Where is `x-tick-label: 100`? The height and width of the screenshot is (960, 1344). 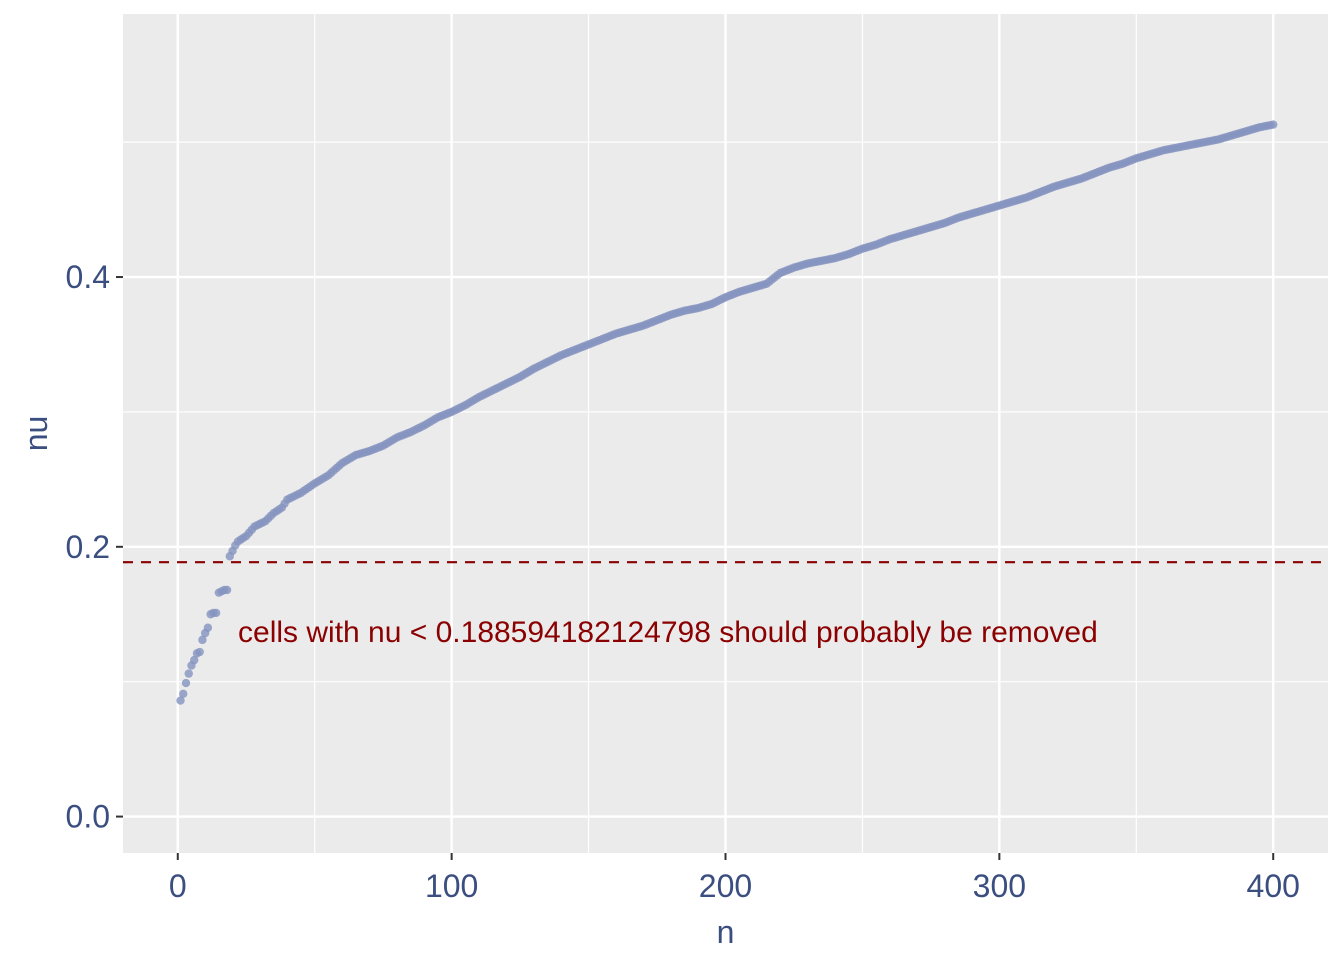 x-tick-label: 100 is located at coordinates (451, 886).